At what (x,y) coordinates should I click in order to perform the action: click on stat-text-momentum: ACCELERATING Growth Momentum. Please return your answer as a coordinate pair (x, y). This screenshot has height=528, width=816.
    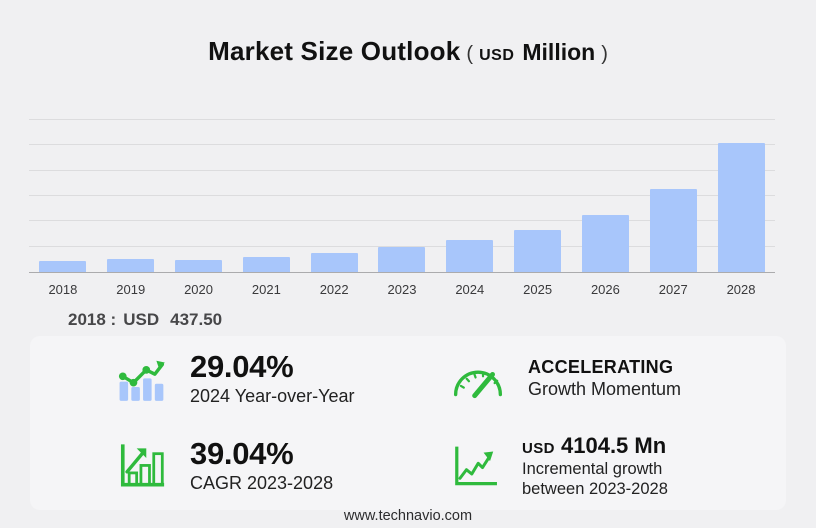
    Looking at the image, I should click on (604, 379).